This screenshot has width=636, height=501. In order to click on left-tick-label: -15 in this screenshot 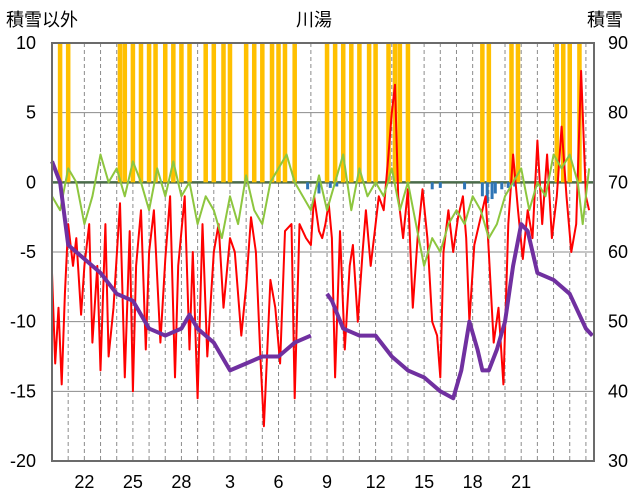, I will do `click(23, 391)`.